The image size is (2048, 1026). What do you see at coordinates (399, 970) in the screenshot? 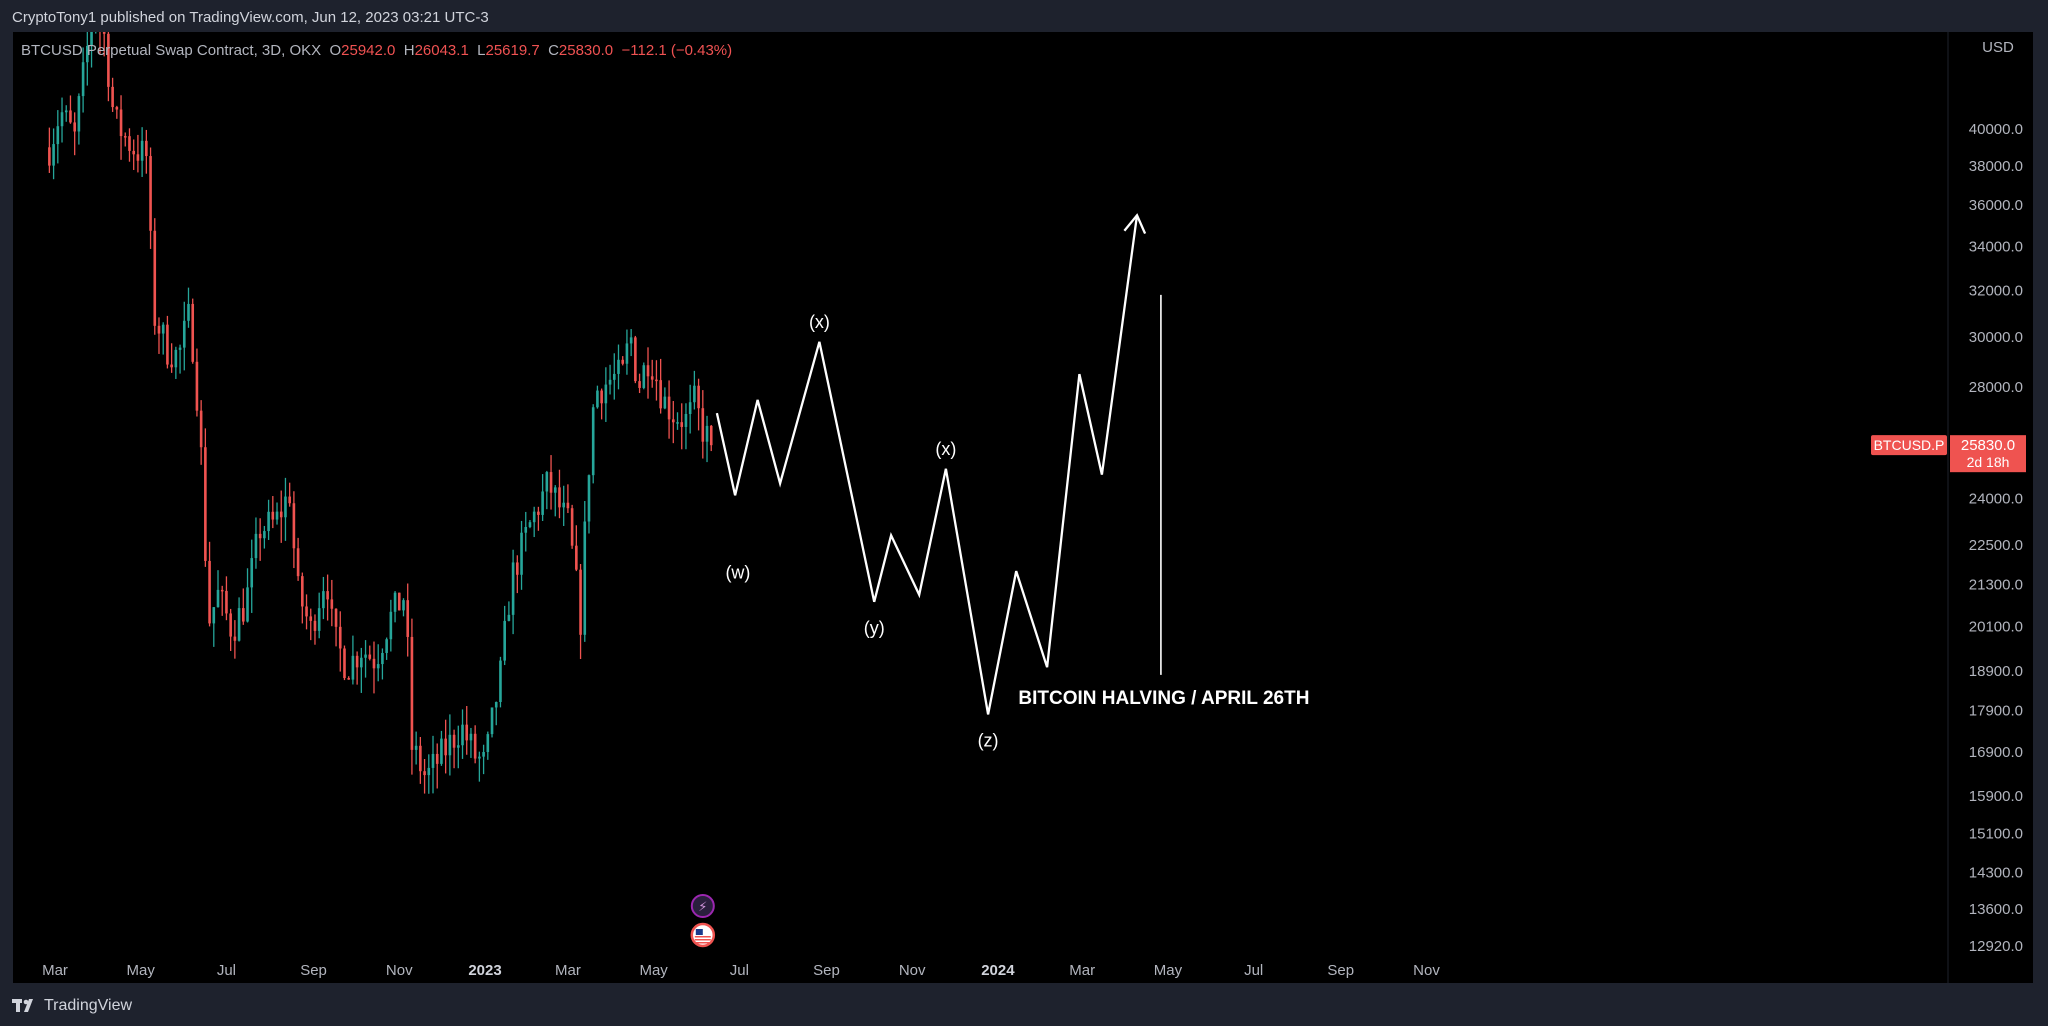
I see `x-tick-label: Nov` at bounding box center [399, 970].